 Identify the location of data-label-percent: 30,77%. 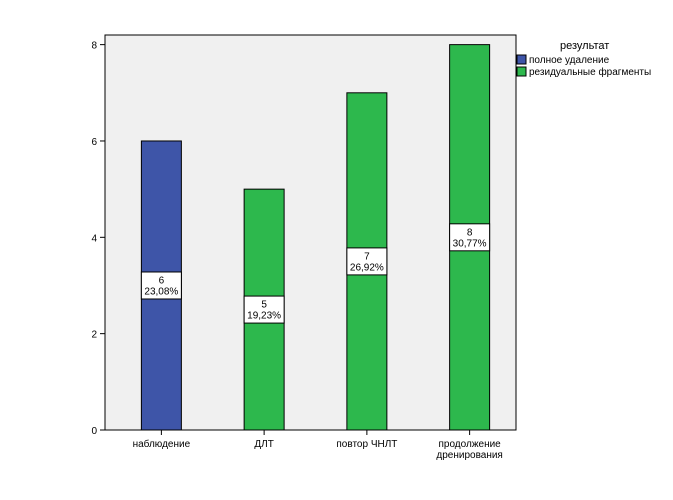
(470, 243).